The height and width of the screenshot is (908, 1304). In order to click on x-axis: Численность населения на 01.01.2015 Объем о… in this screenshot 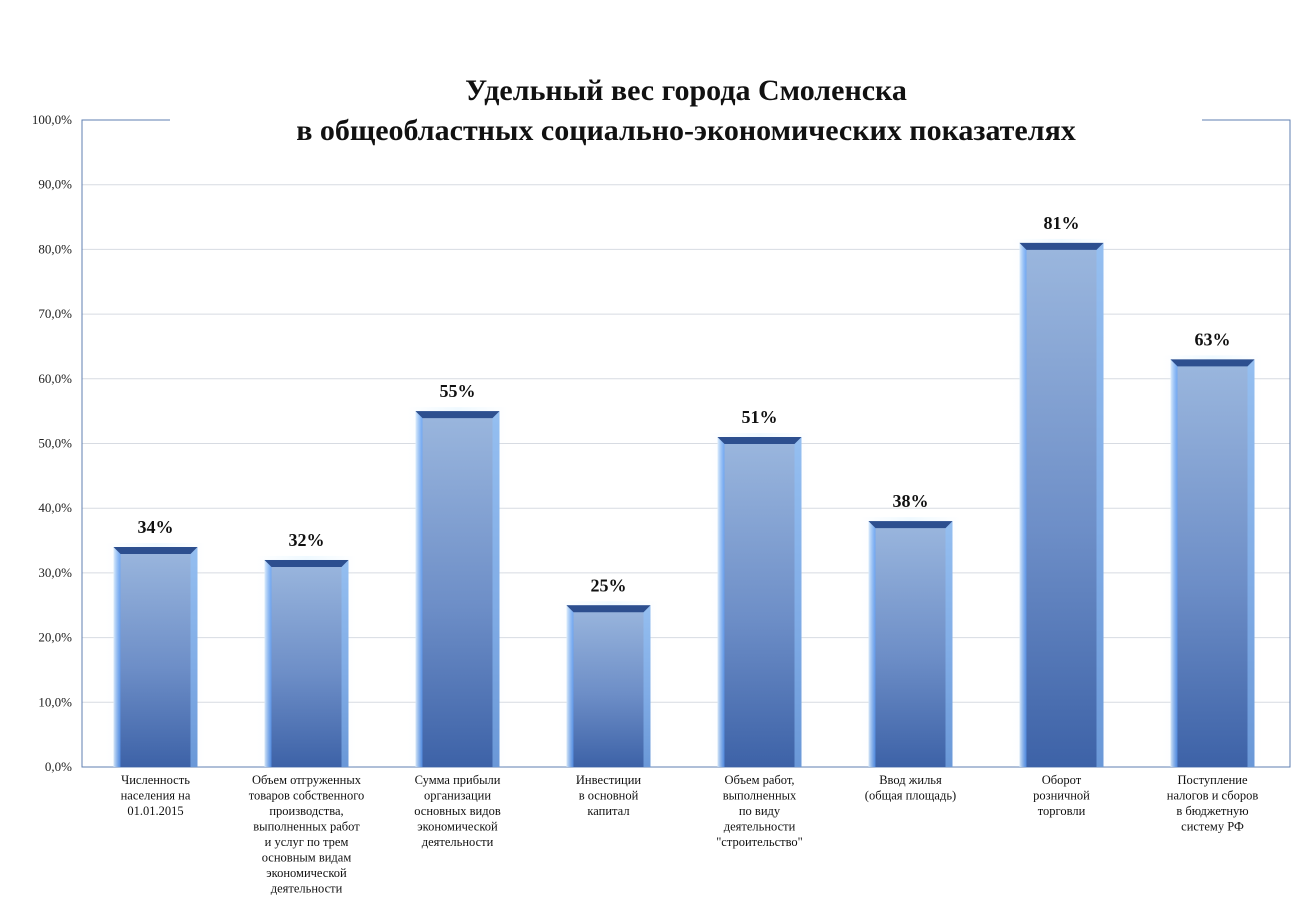, I will do `click(690, 834)`.